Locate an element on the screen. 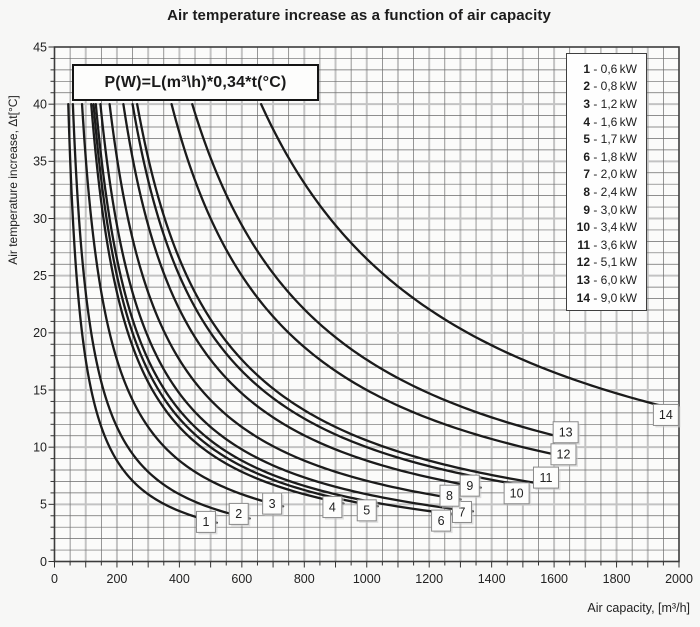 The width and height of the screenshot is (700, 627). legend-curve-number: 13 is located at coordinates (583, 279).